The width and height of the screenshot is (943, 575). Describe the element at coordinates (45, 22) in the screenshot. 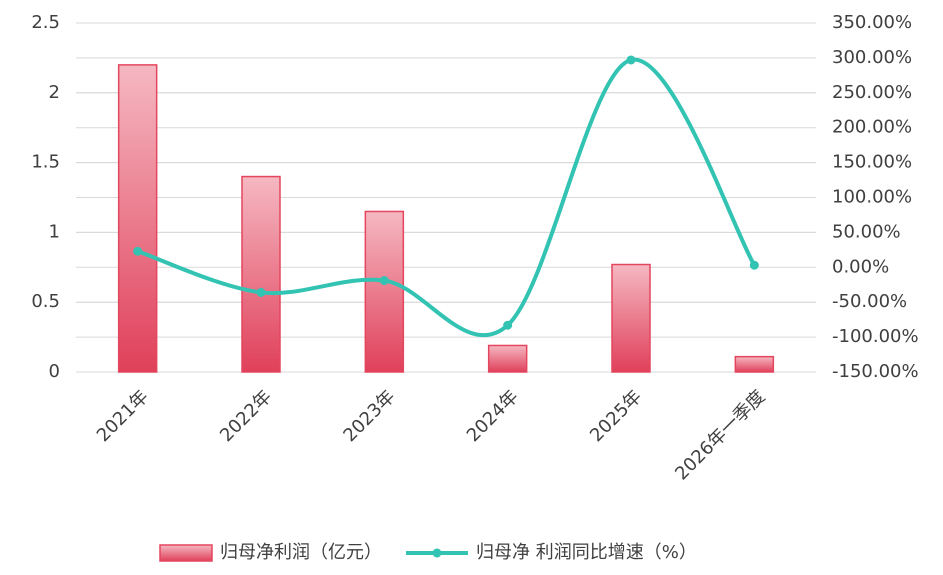

I see `y-tick-label: 2.5` at that location.